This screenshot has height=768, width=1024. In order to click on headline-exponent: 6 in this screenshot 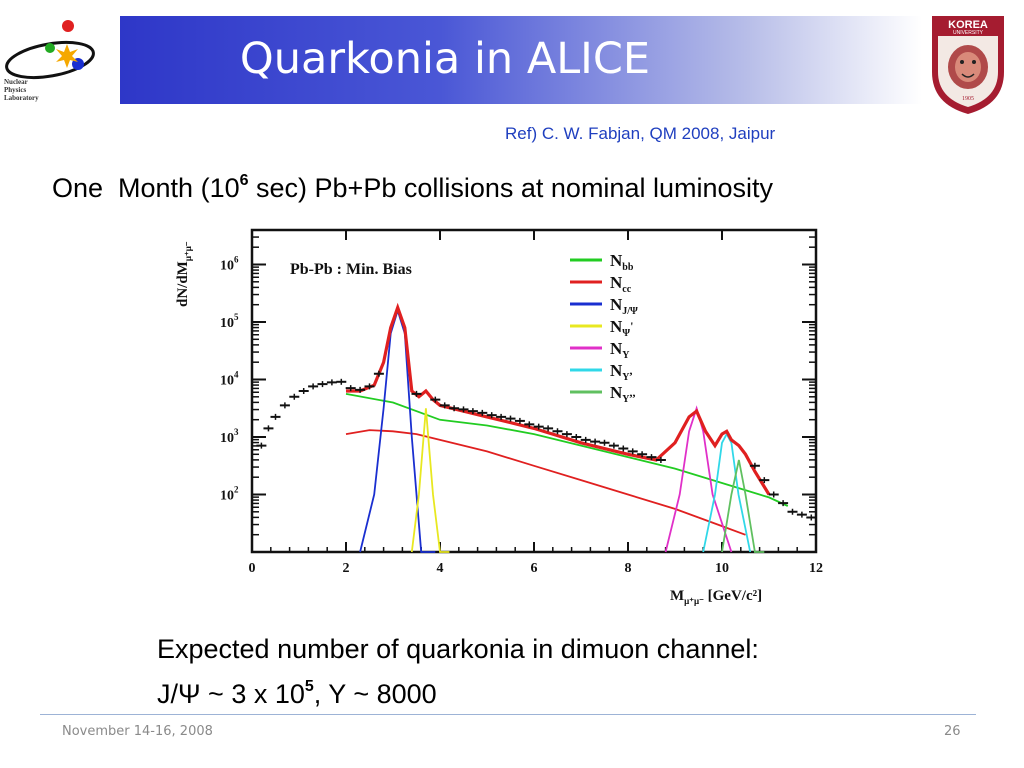, I will do `click(244, 180)`.